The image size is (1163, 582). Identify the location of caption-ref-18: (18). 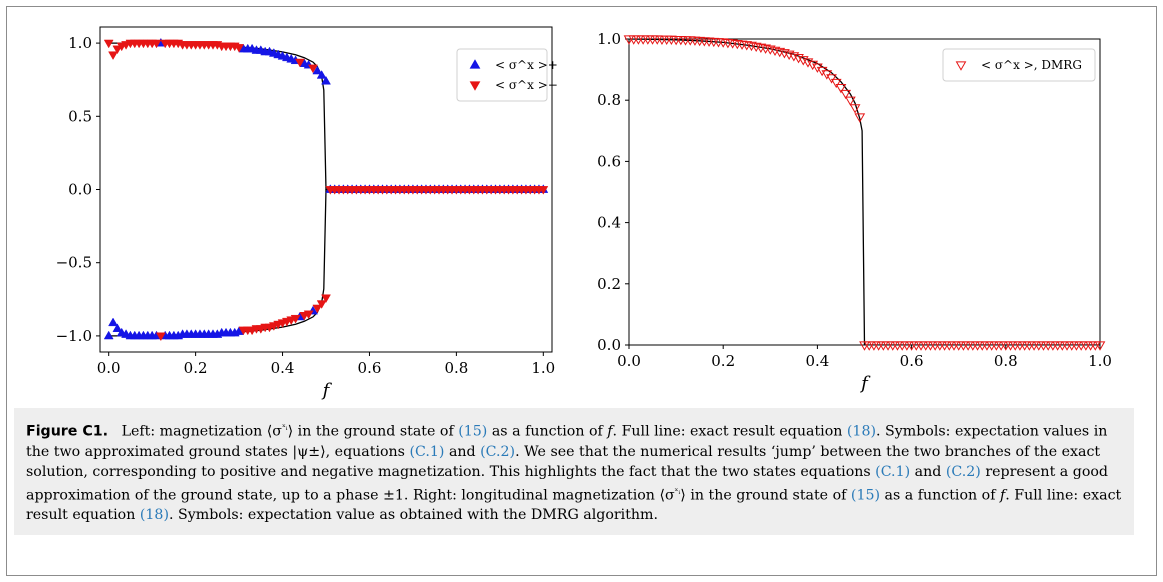
(861, 431).